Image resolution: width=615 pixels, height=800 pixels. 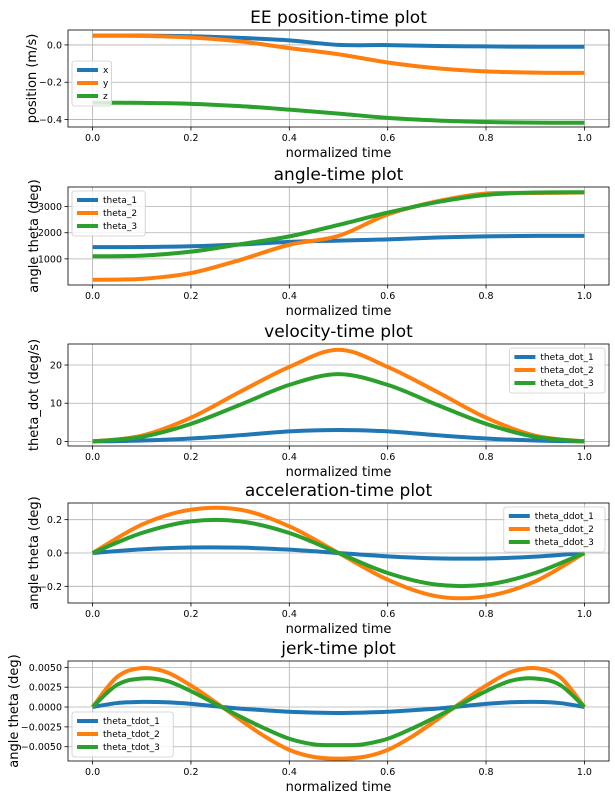 What do you see at coordinates (50, 259) in the screenshot?
I see `y-tick-label: 1000` at bounding box center [50, 259].